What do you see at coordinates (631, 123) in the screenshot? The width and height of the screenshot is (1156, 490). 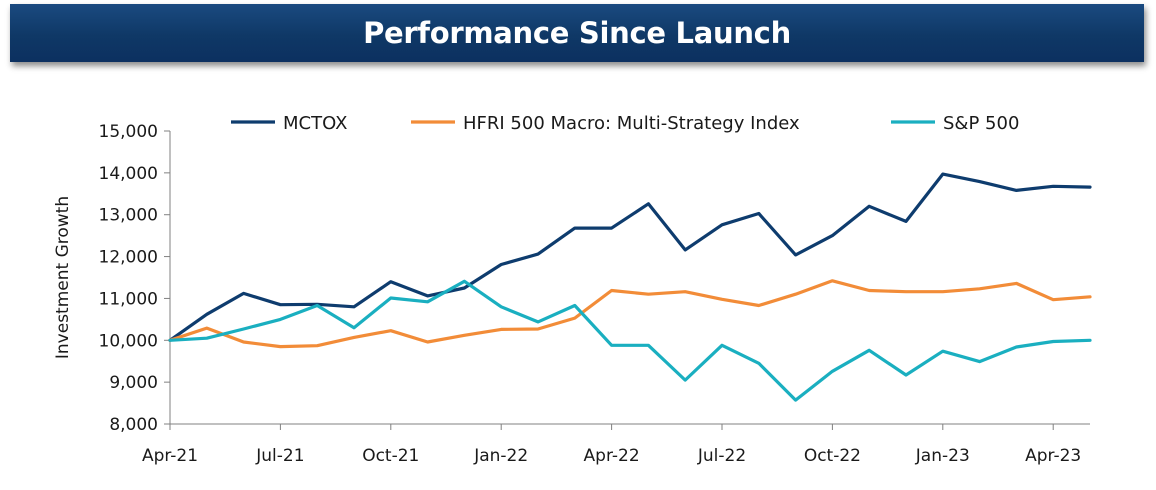 I see `legend-label-2: HFRI 500 Macro: Multi-Strategy Index` at bounding box center [631, 123].